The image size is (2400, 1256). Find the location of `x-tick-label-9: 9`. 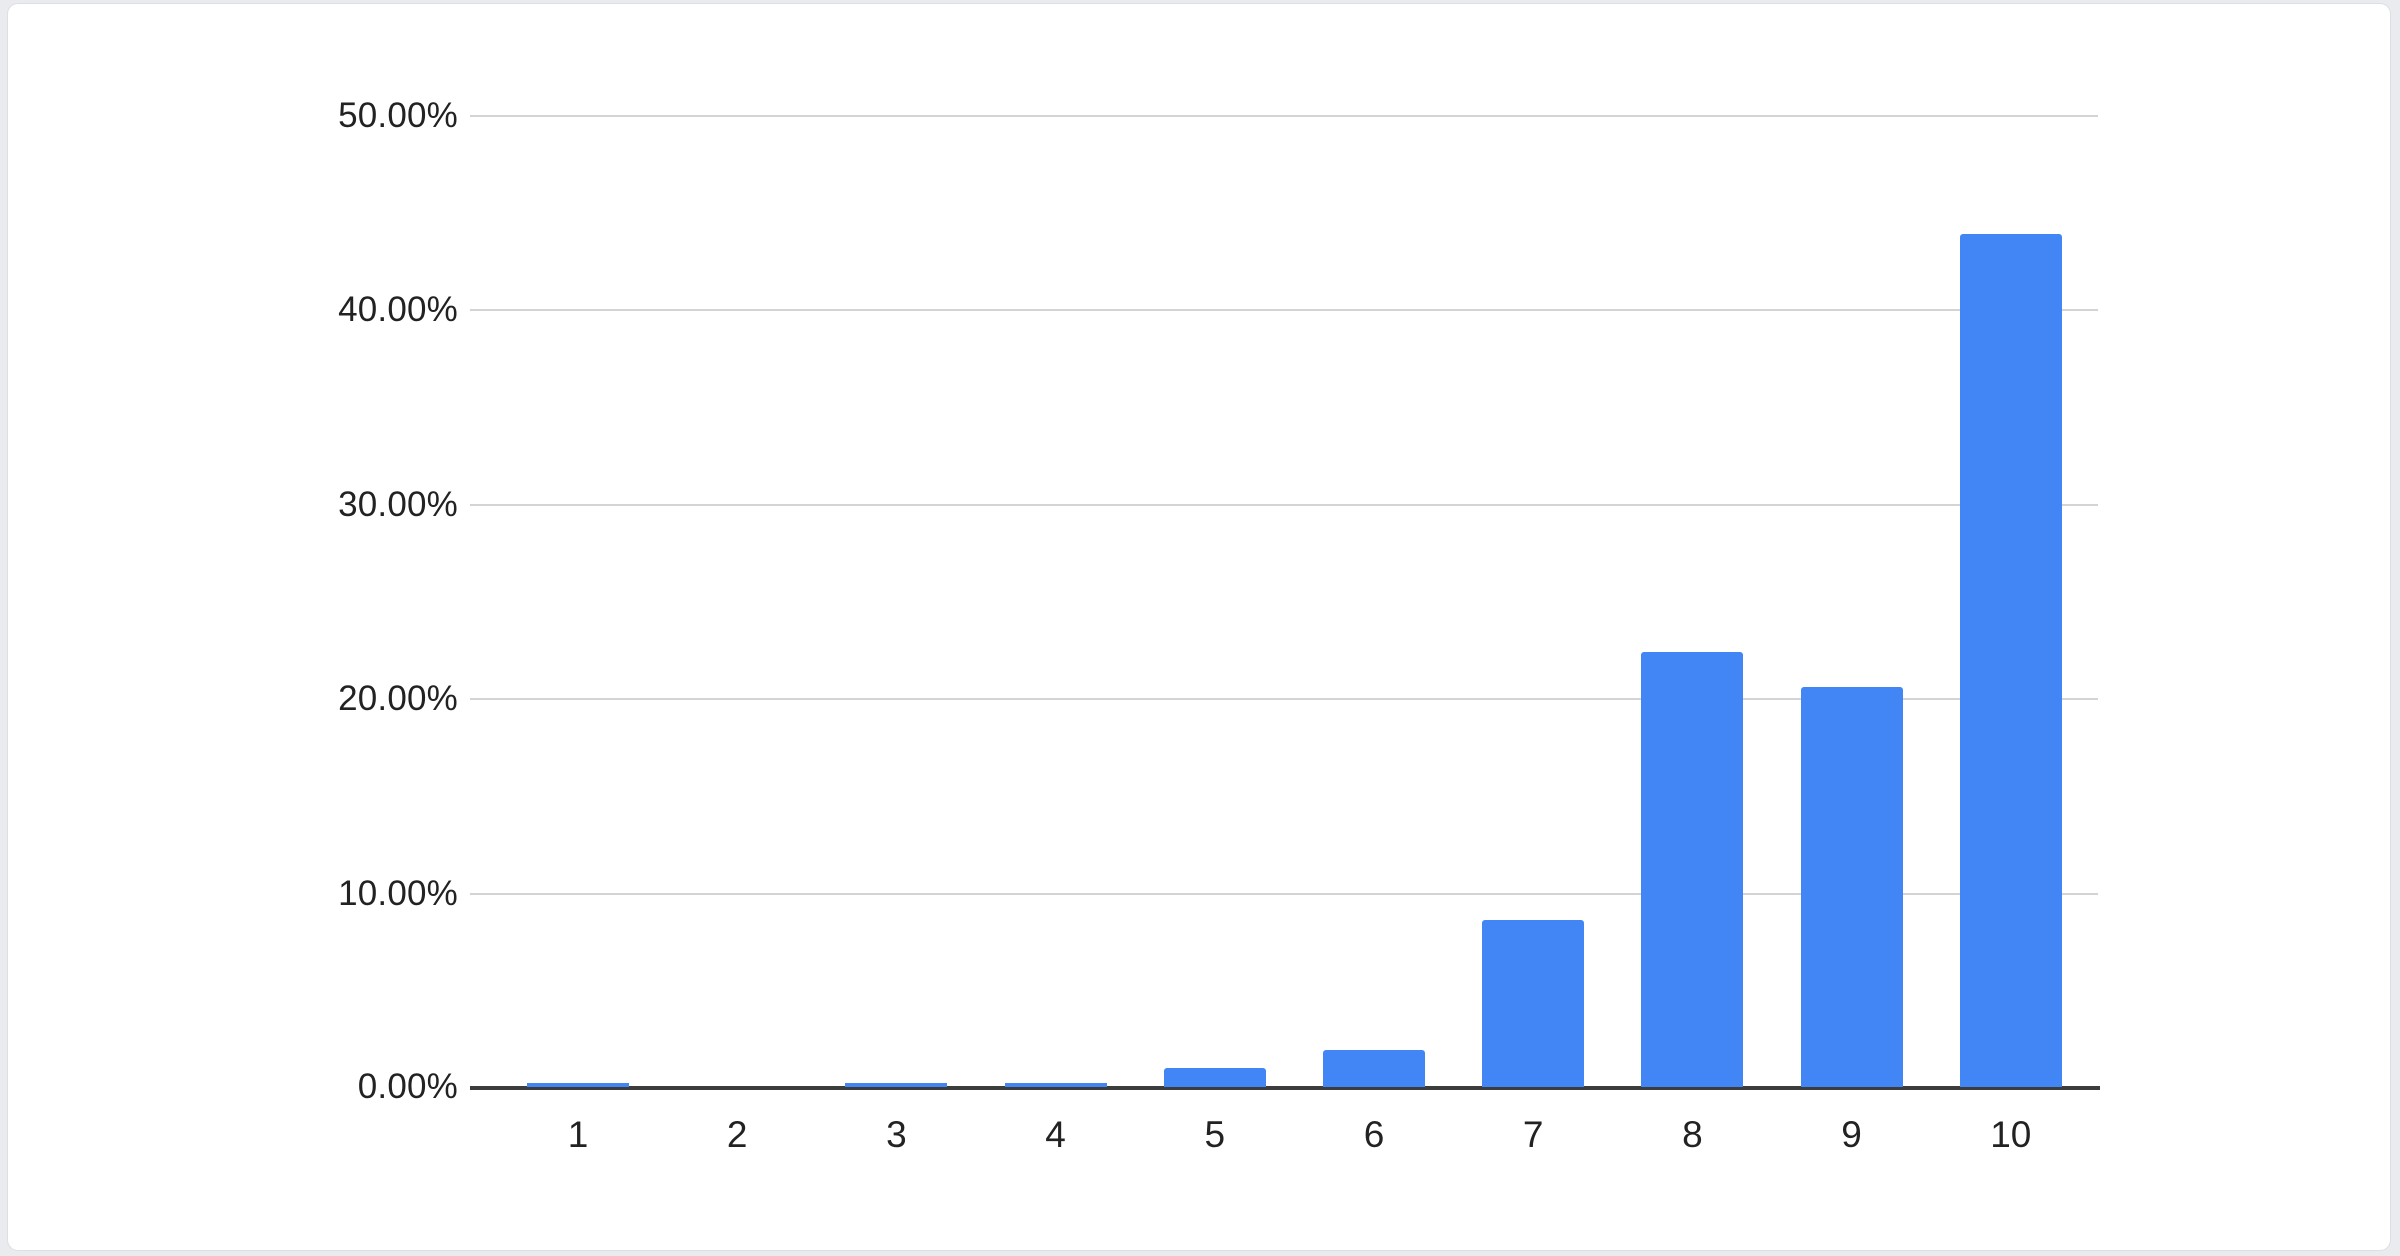

x-tick-label-9: 9 is located at coordinates (1851, 1134).